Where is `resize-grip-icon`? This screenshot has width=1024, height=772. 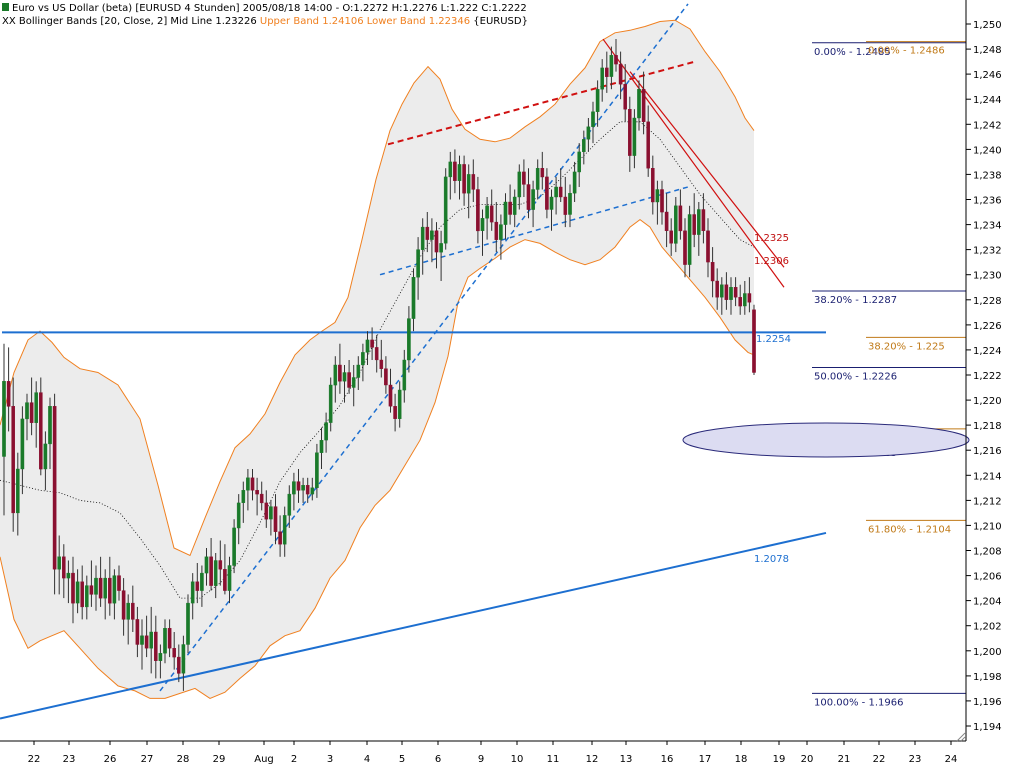
resize-grip-icon is located at coordinates (961, 737).